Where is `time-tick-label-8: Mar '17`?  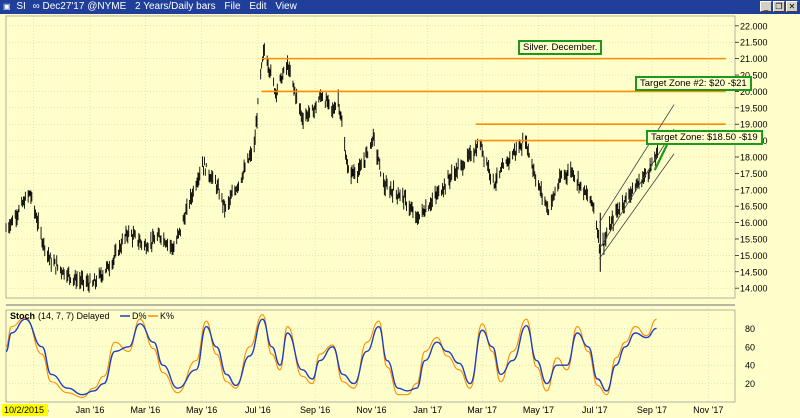
time-tick-label-8: Mar '17 is located at coordinates (482, 410).